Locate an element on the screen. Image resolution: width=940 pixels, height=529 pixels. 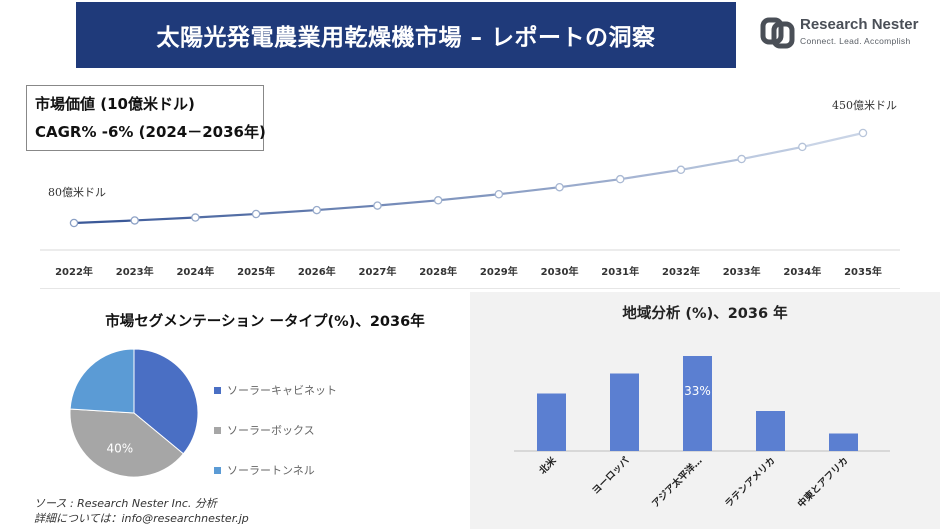
market-value-box: 市場価値 (10億米ドル) CAGR% -6% (2024－2036年) is located at coordinates (146, 118).